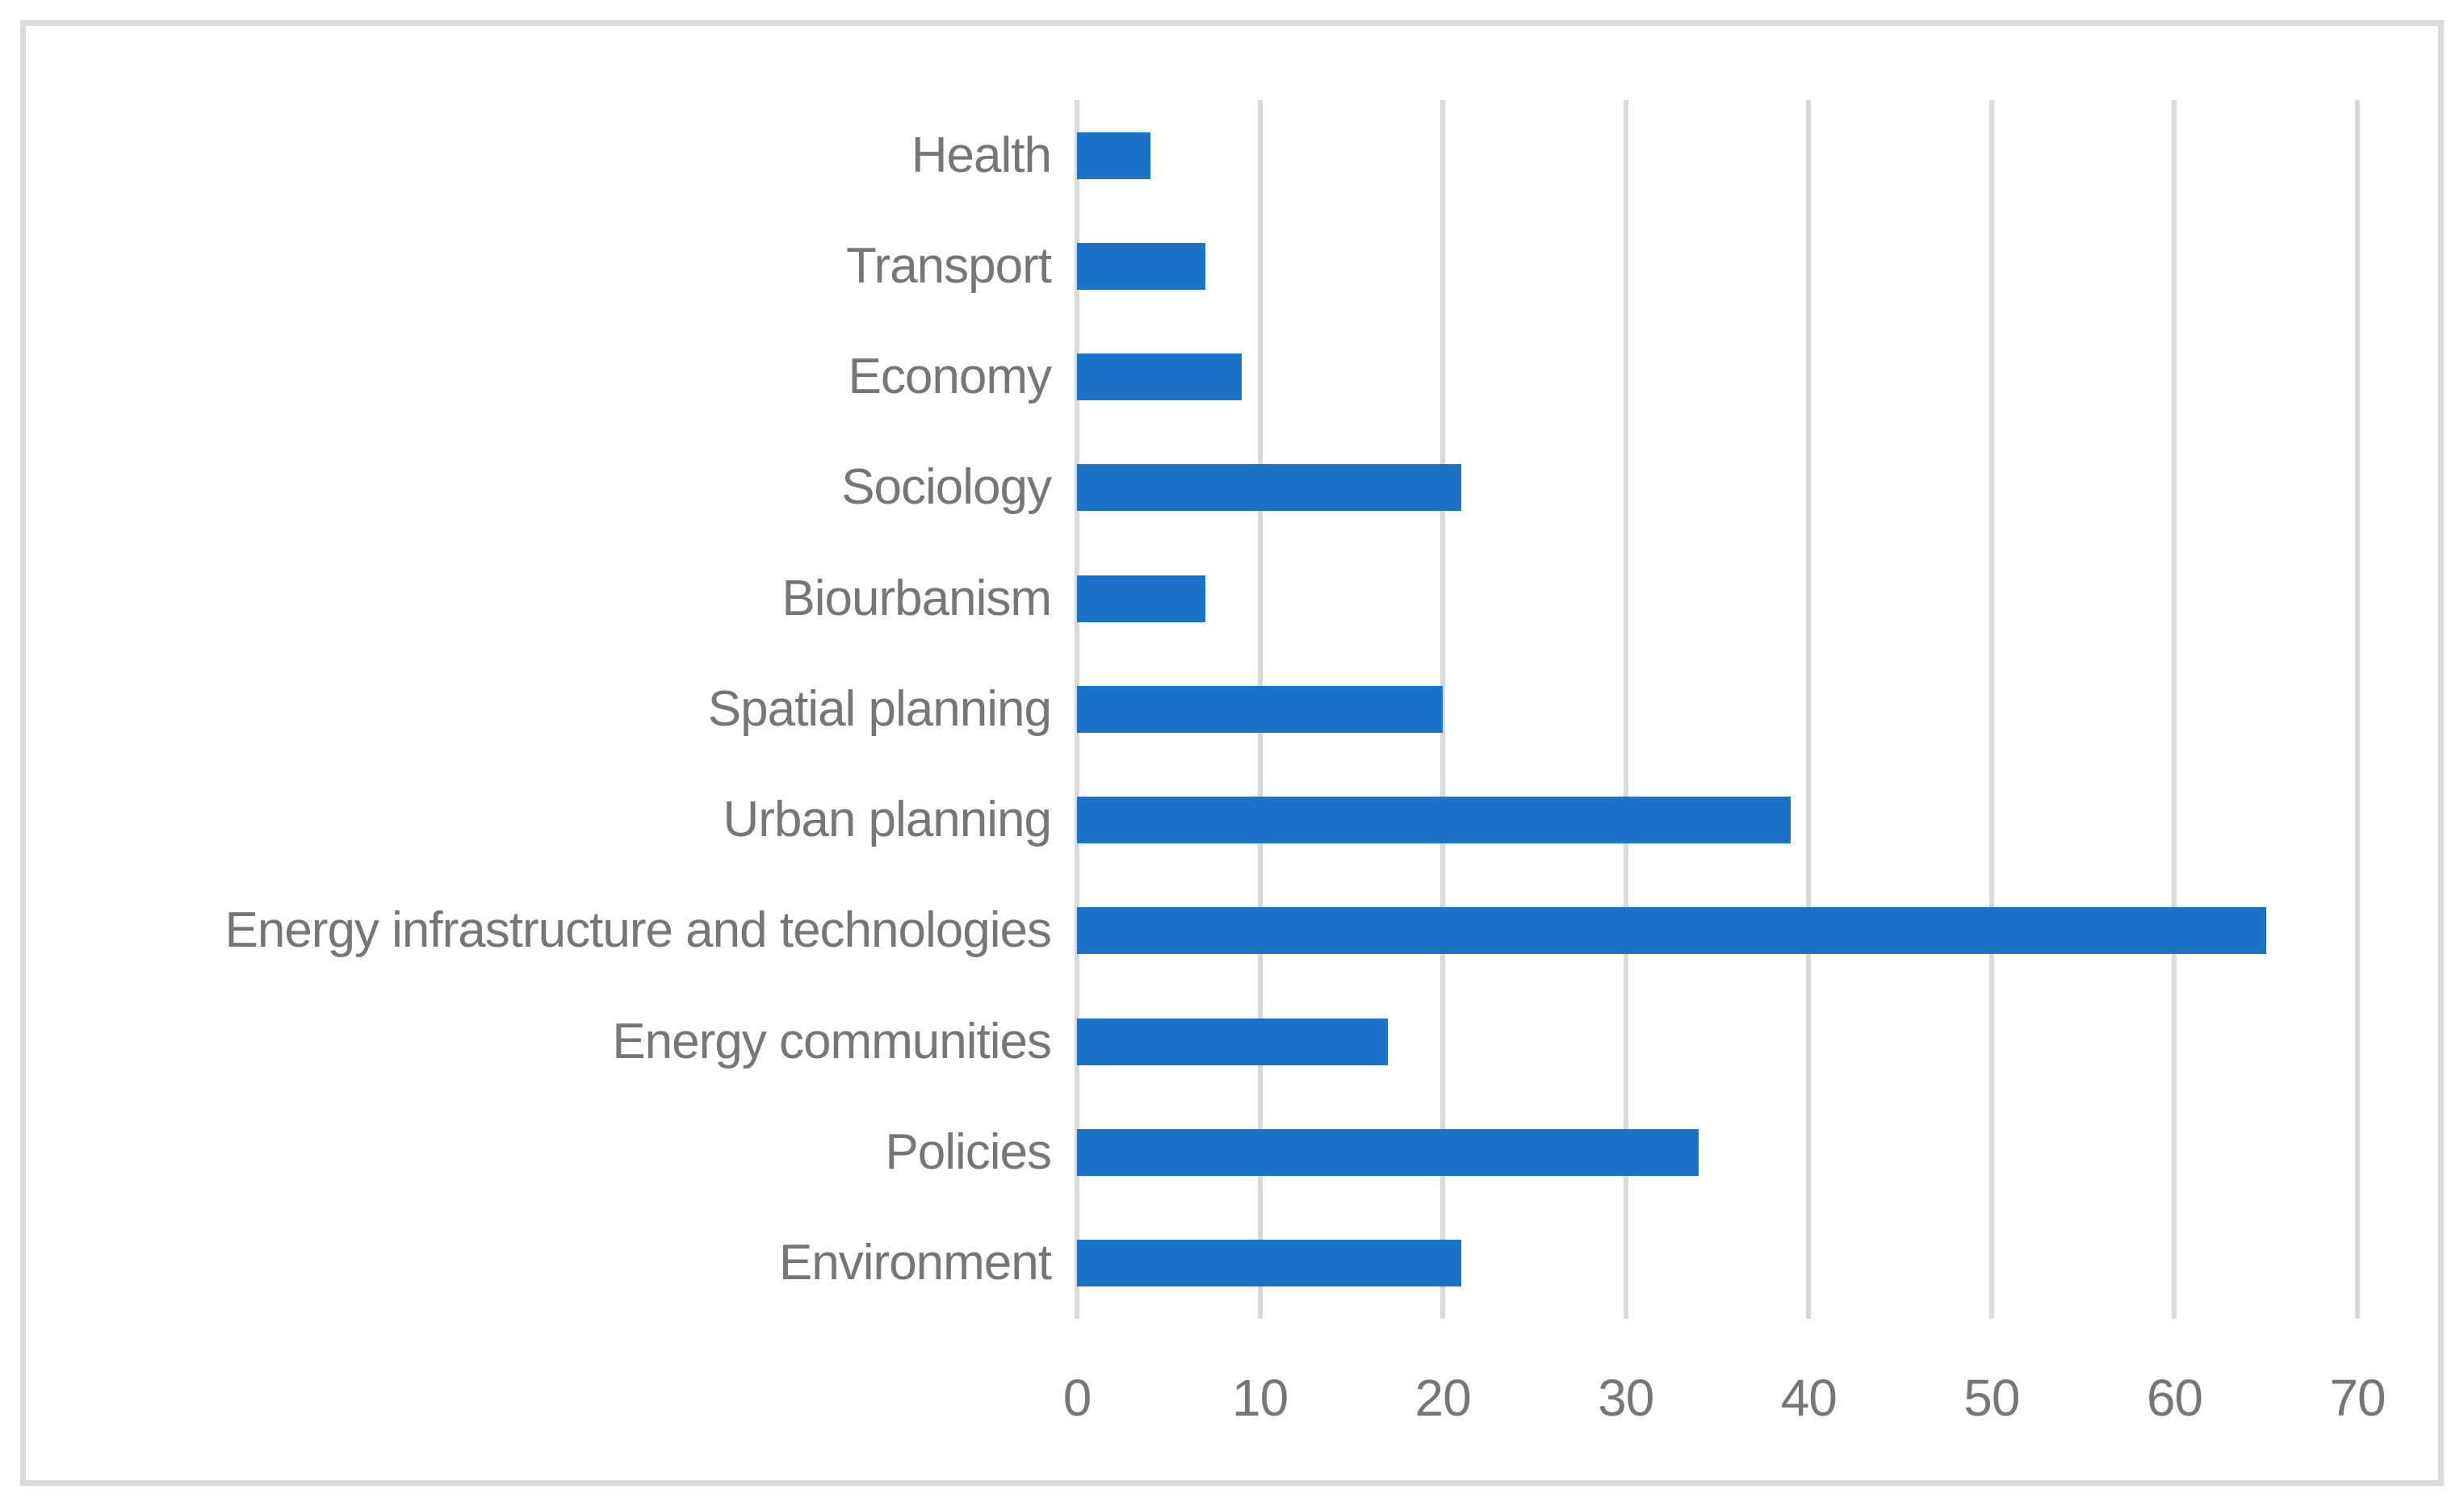  Describe the element at coordinates (638, 931) in the screenshot. I see `category-label-energy-infrastructure-and-technologies: Energy infrastructure and technologies` at that location.